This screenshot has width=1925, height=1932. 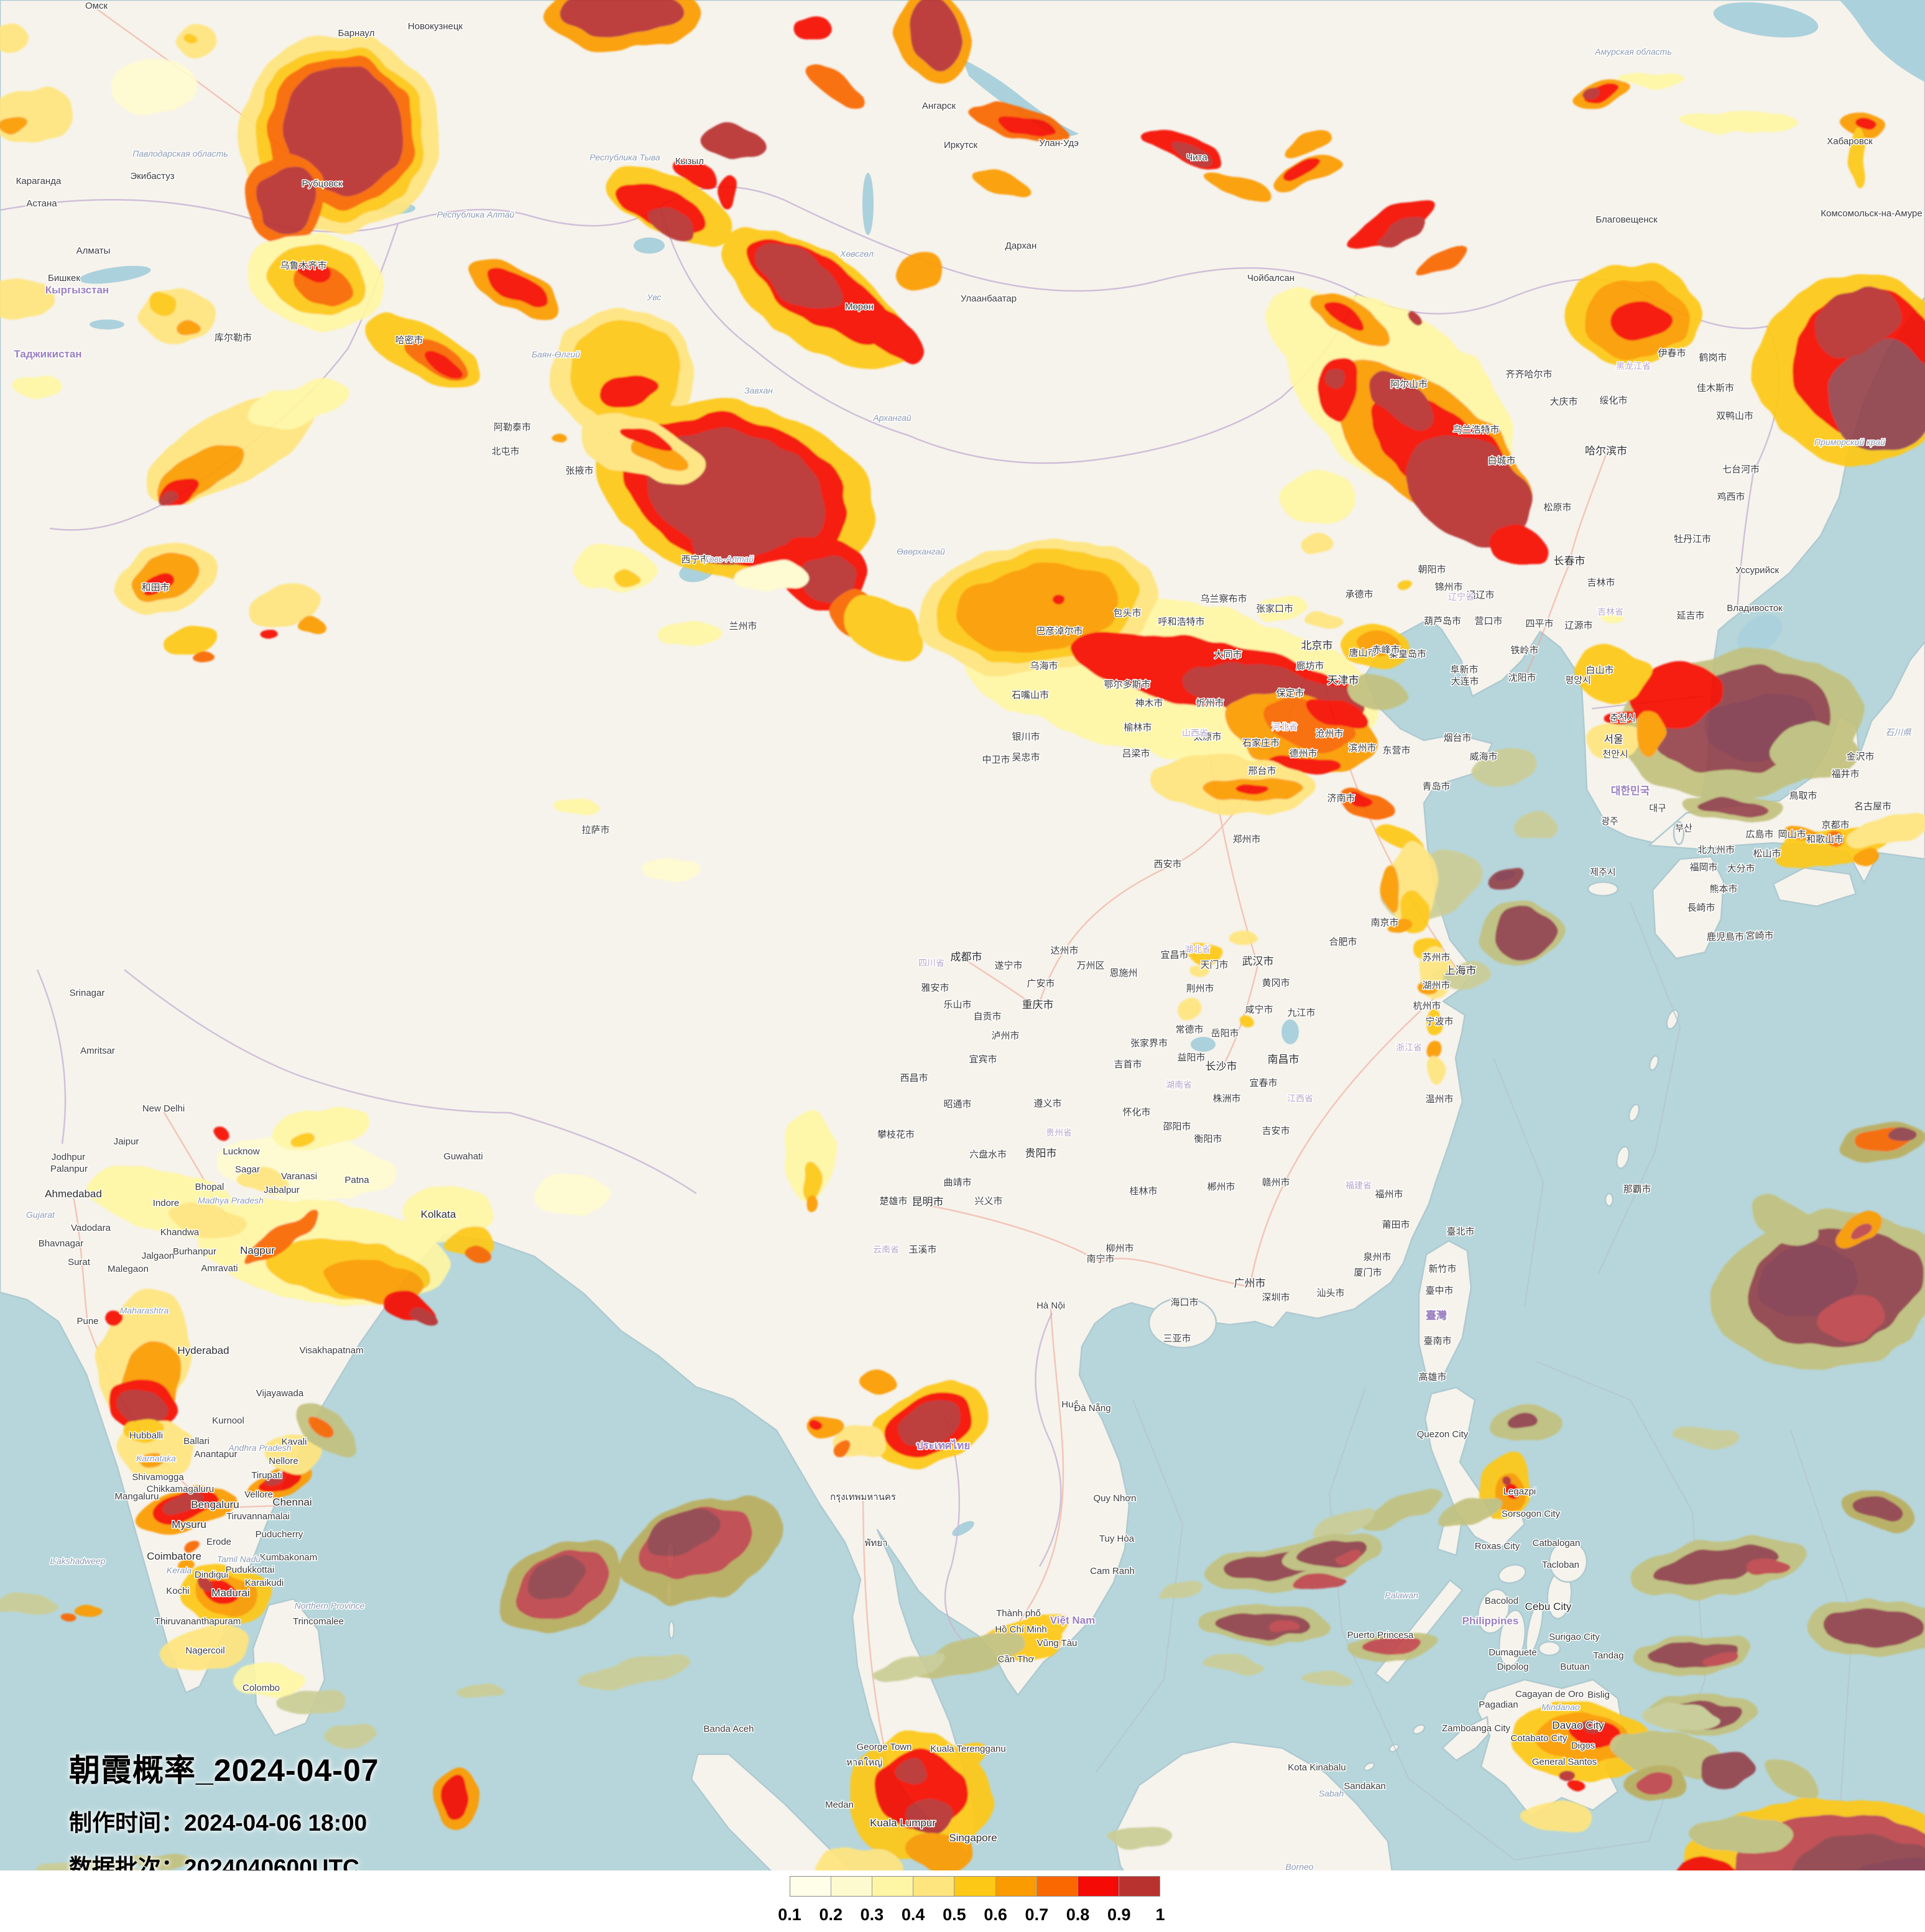 What do you see at coordinates (1690, 615) in the screenshot?
I see `map-label: 延吉市` at bounding box center [1690, 615].